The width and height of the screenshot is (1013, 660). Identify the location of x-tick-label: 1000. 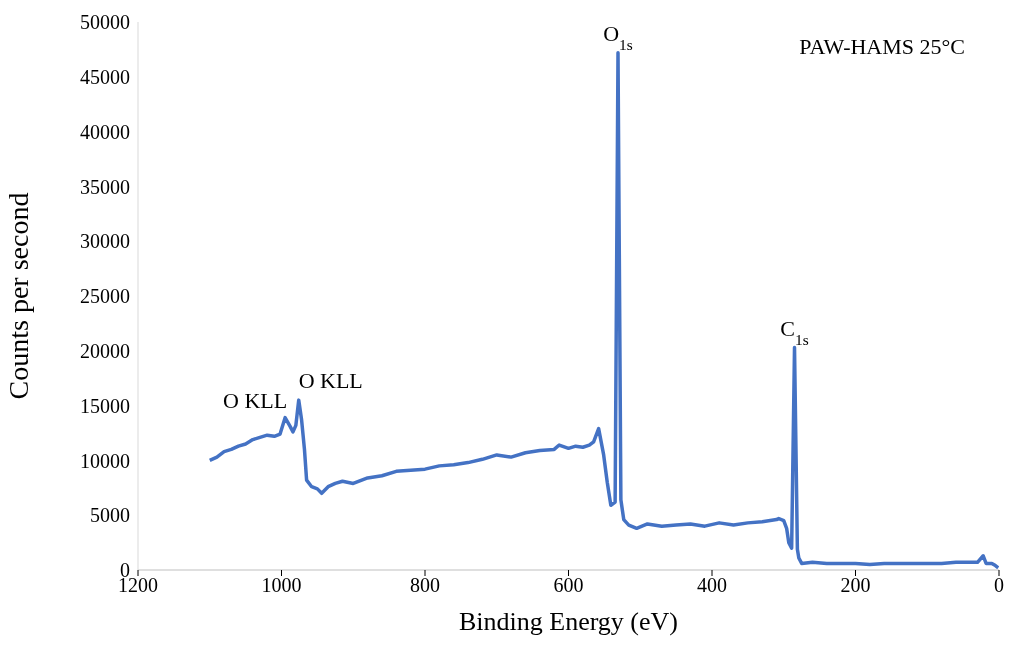
(281, 585).